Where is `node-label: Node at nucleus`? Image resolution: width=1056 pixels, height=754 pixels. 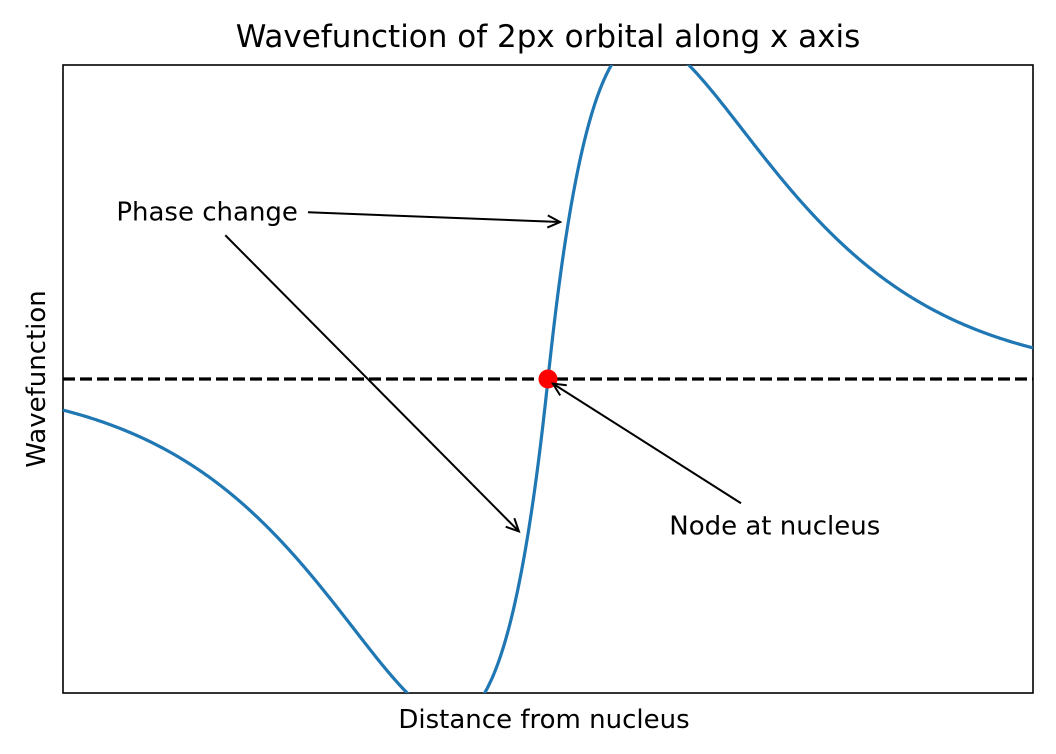
node-label: Node at nucleus is located at coordinates (774, 526).